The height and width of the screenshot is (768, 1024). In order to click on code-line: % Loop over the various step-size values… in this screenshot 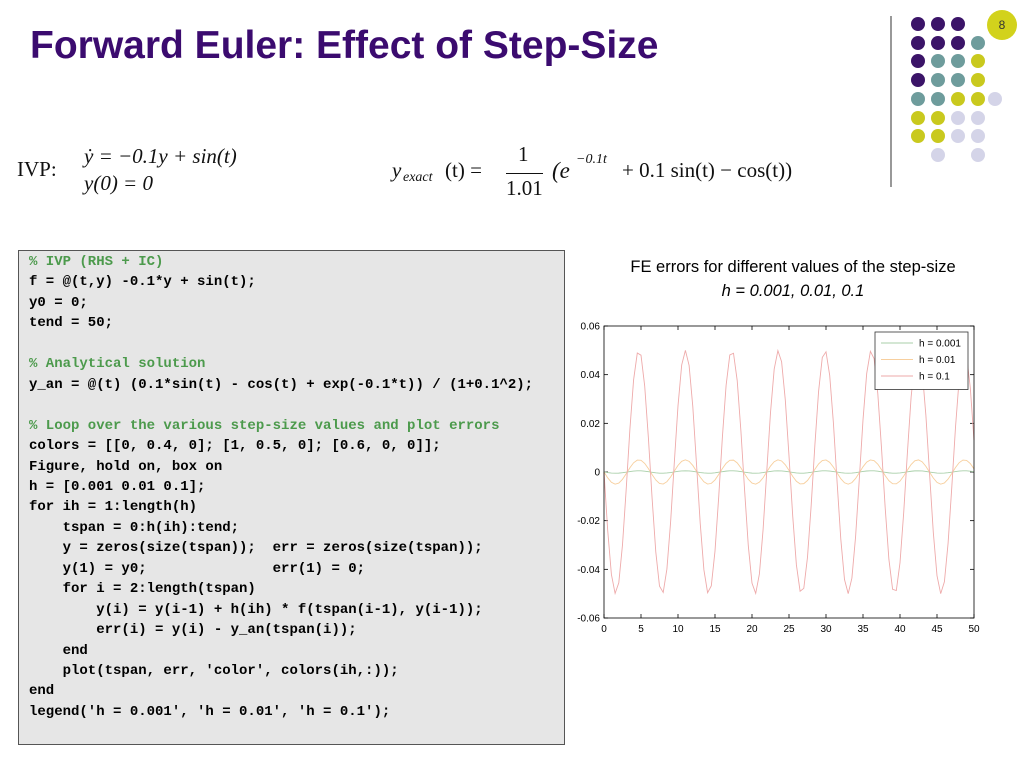, I will do `click(264, 425)`.